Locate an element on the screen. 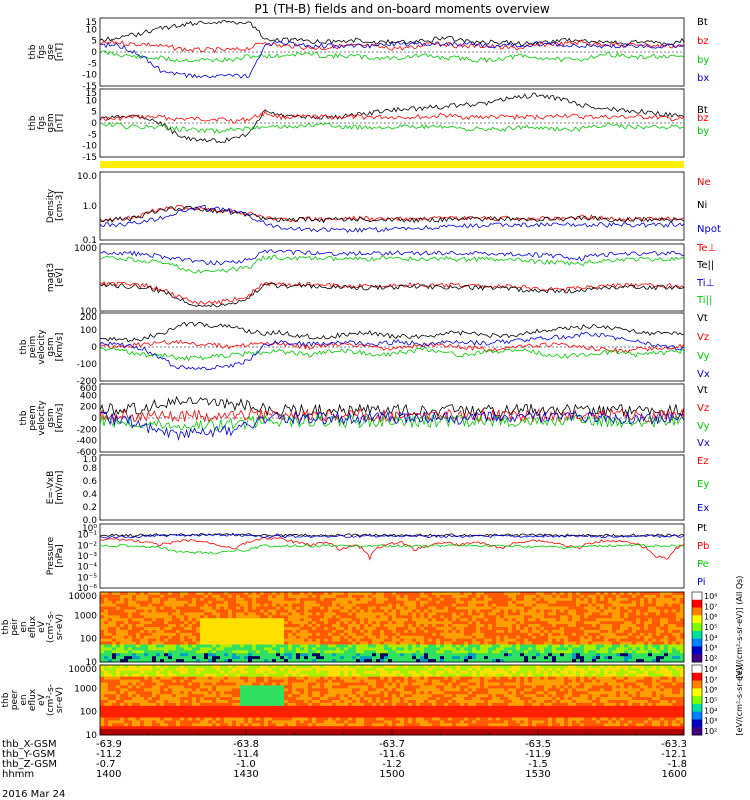  colorbar-band is located at coordinates (697, 642).